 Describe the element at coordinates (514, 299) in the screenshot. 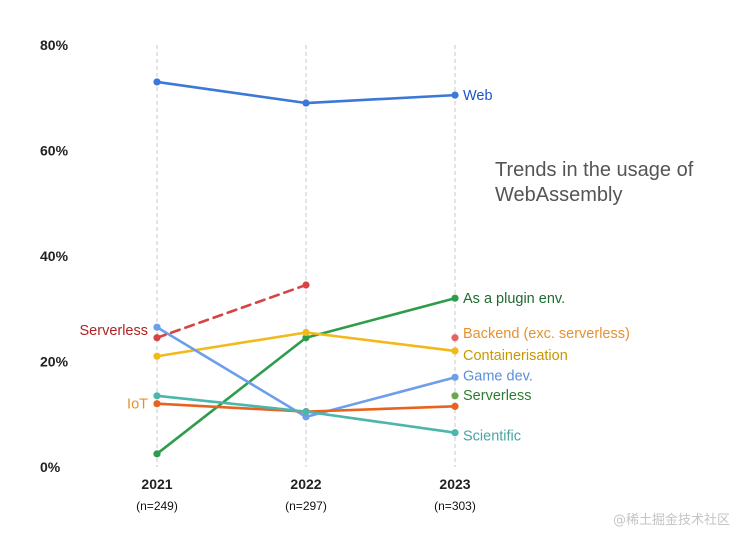

I see `series-label-as-a-plugin-env: As a plugin env.` at that location.